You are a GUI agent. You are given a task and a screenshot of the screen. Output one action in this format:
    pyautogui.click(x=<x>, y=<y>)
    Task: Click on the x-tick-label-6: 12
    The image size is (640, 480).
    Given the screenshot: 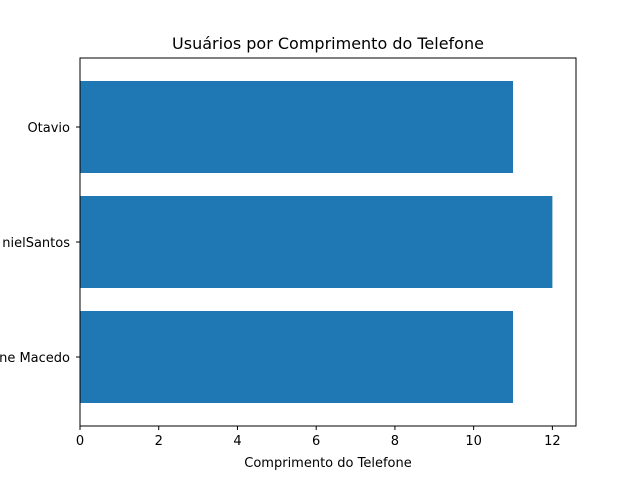 What is the action you would take?
    pyautogui.click(x=552, y=441)
    